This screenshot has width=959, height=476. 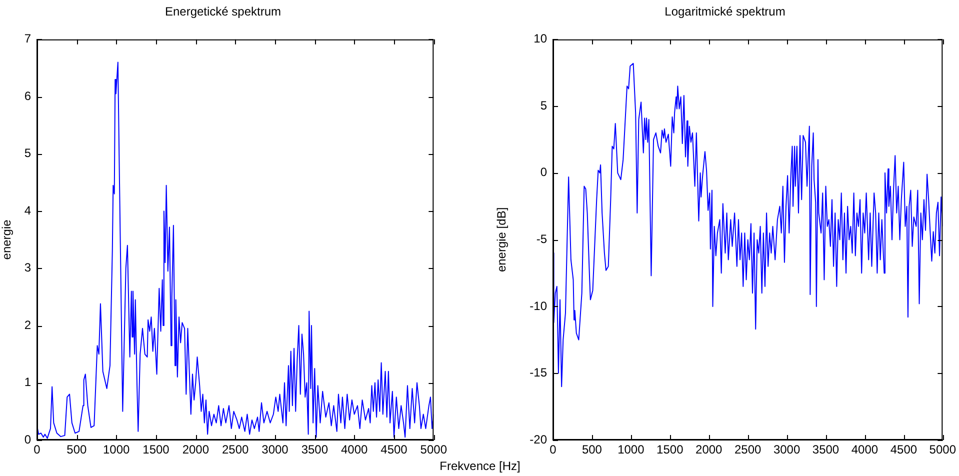 What do you see at coordinates (539, 373) in the screenshot?
I see `y-tick-label: -15` at bounding box center [539, 373].